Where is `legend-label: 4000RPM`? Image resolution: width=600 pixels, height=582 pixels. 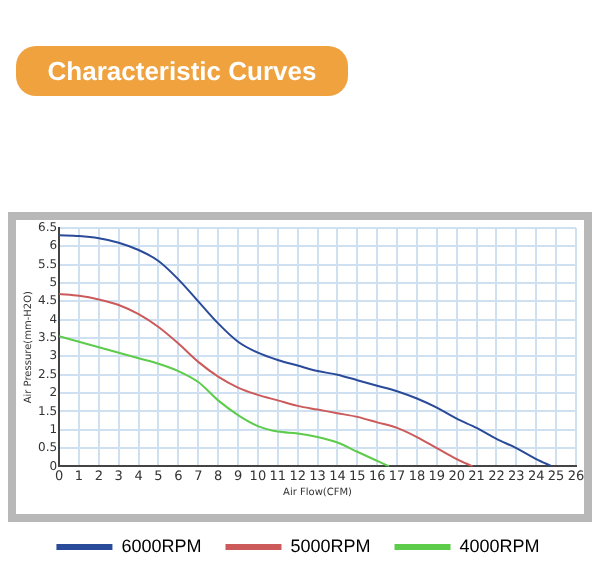
legend-label: 4000RPM is located at coordinates (499, 545).